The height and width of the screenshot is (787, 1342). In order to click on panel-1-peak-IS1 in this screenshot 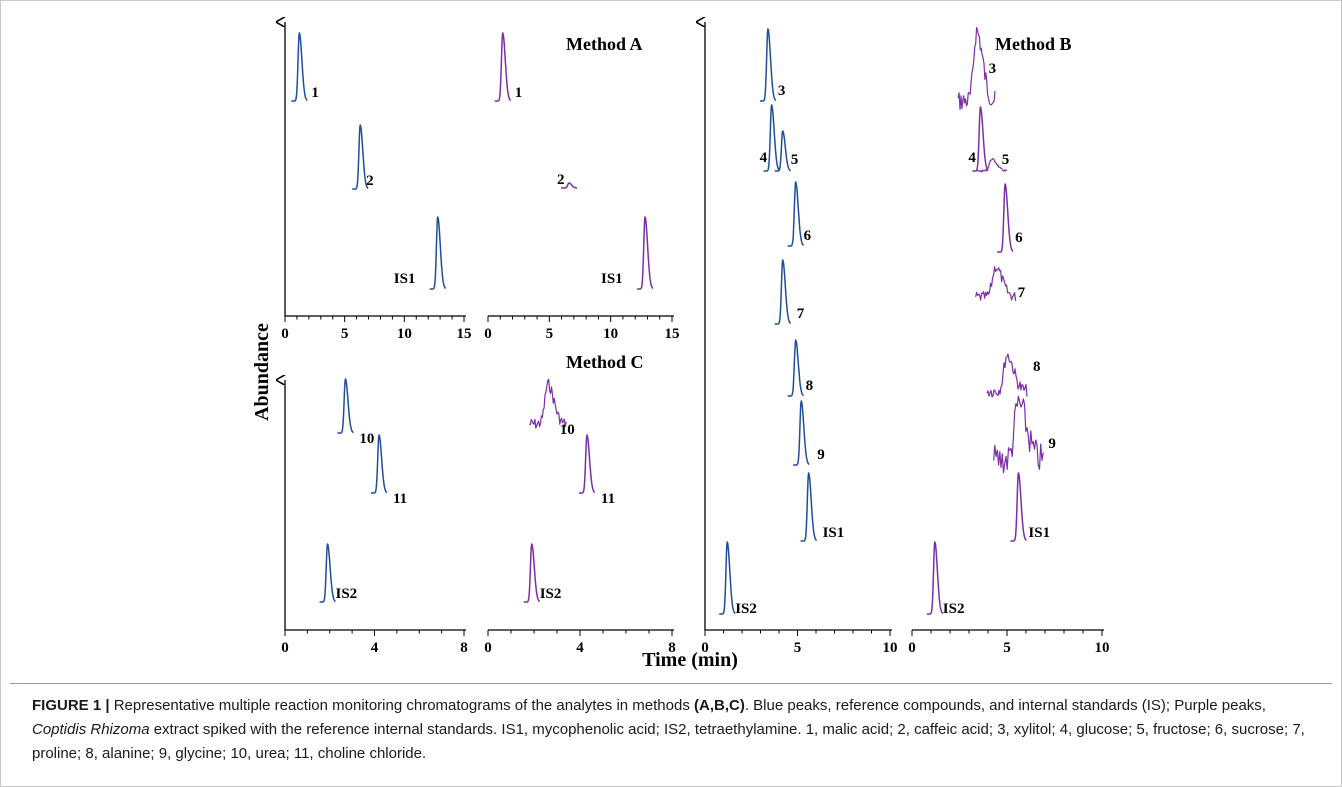, I will do `click(438, 253)`.